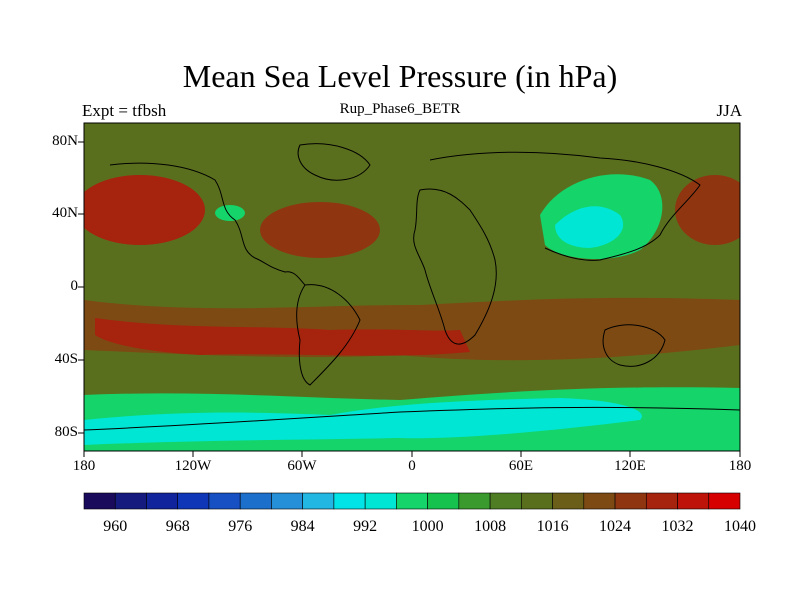 The height and width of the screenshot is (600, 800). What do you see at coordinates (240, 526) in the screenshot?
I see `colorbar-label: 976` at bounding box center [240, 526].